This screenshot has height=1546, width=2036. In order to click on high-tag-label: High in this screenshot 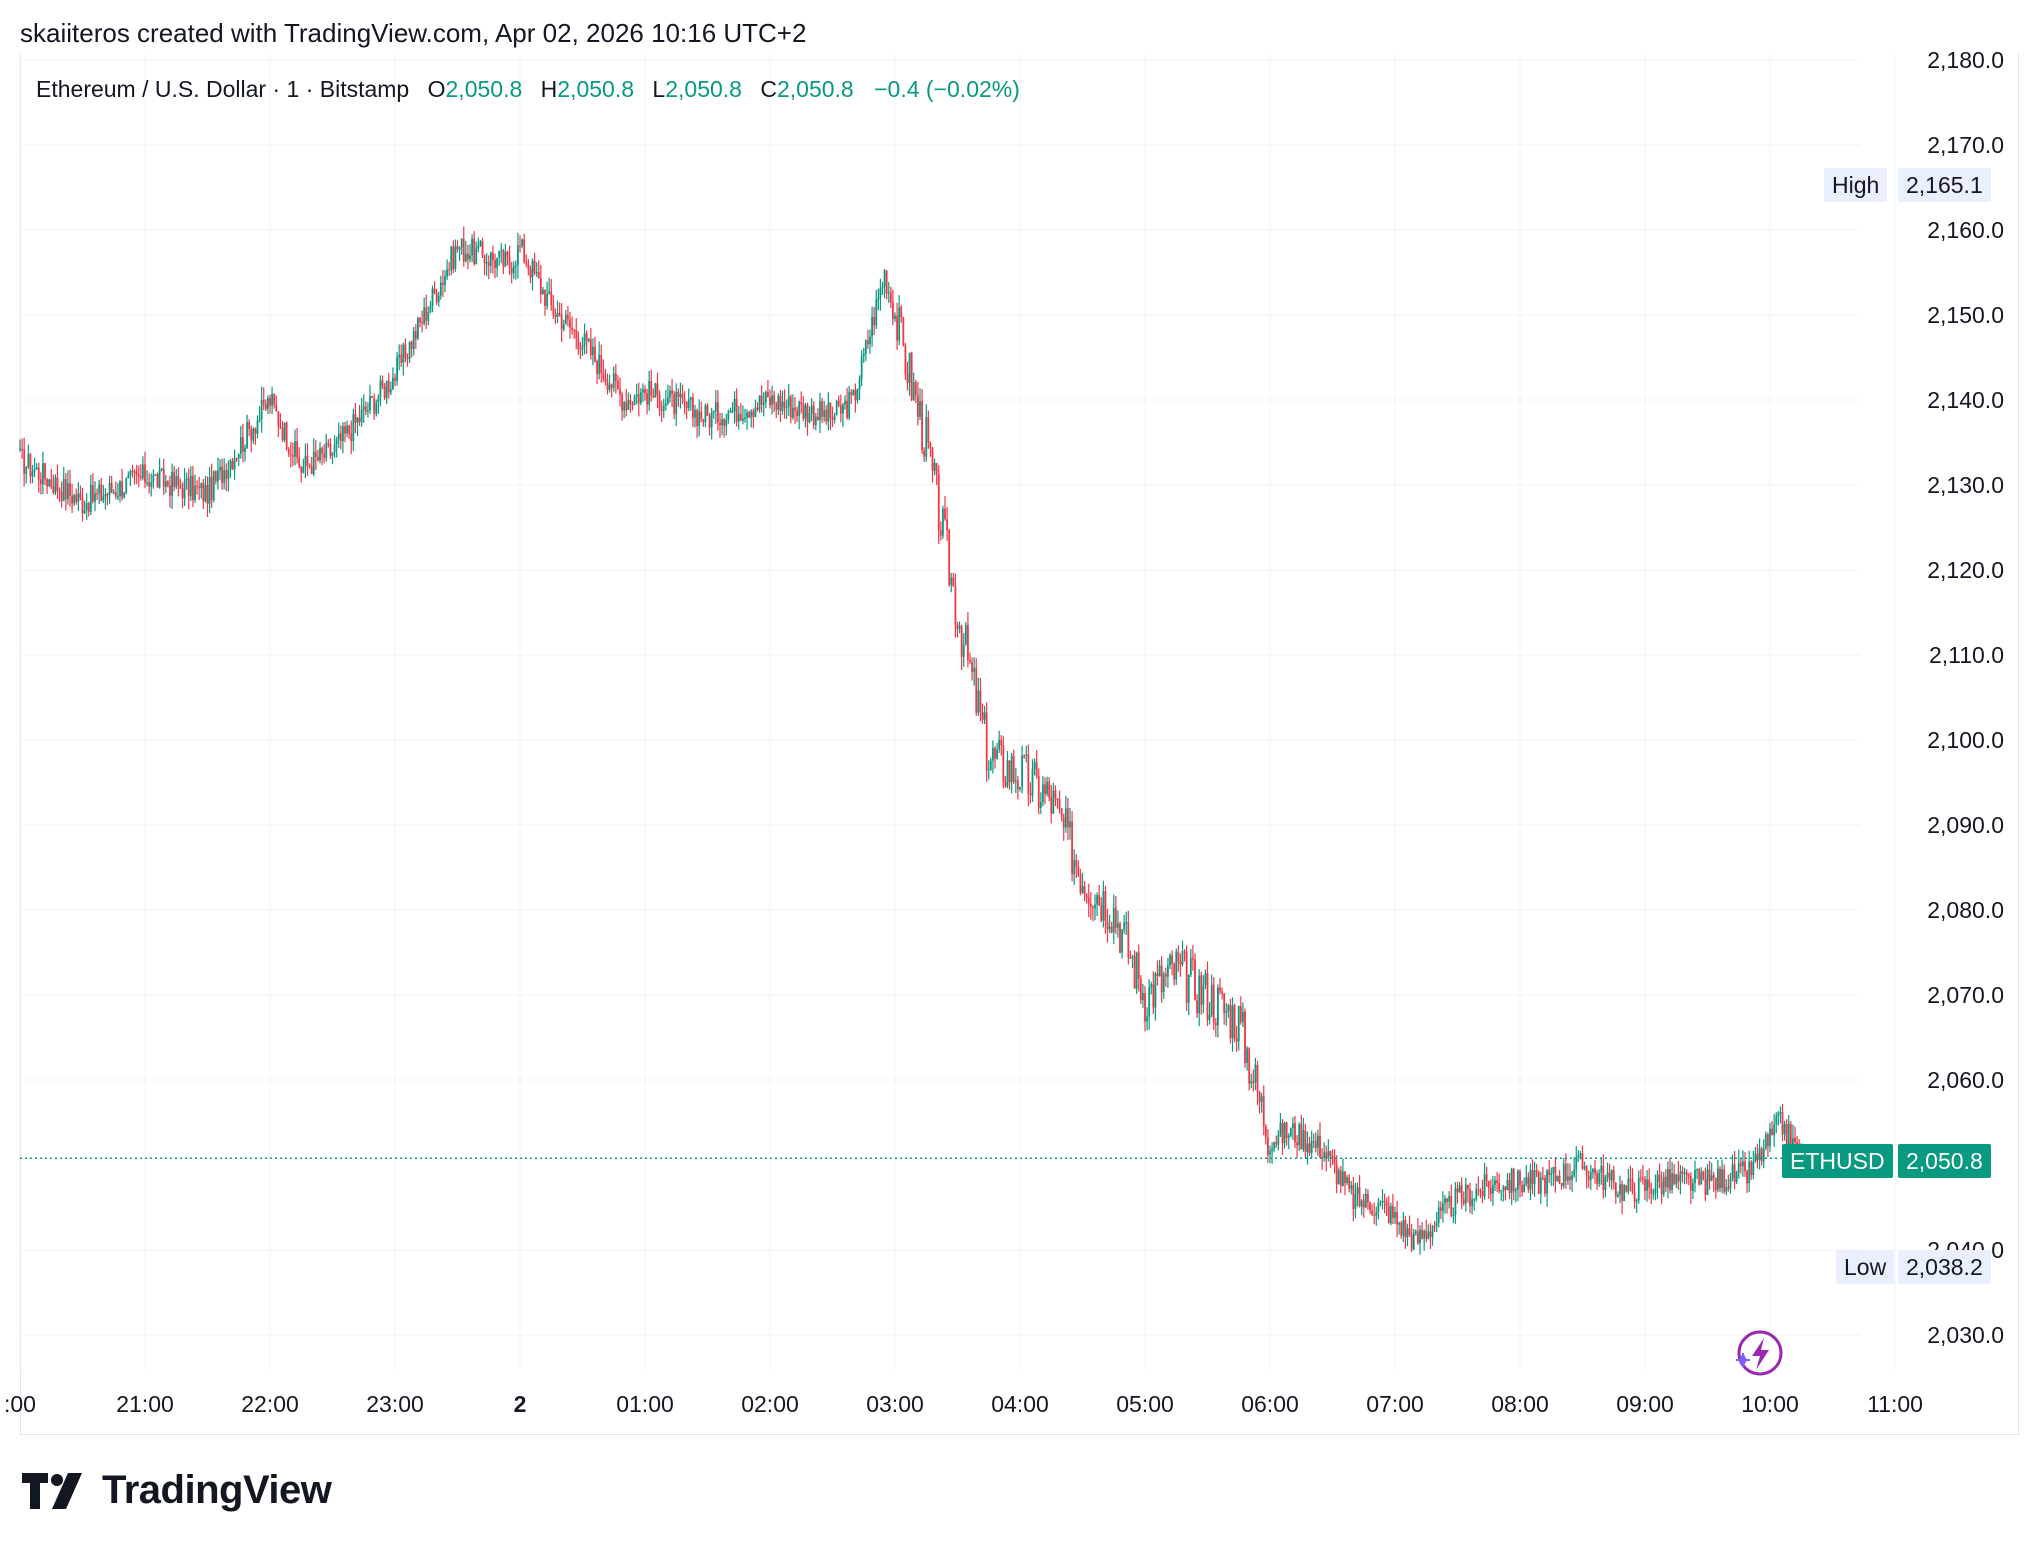, I will do `click(1856, 185)`.